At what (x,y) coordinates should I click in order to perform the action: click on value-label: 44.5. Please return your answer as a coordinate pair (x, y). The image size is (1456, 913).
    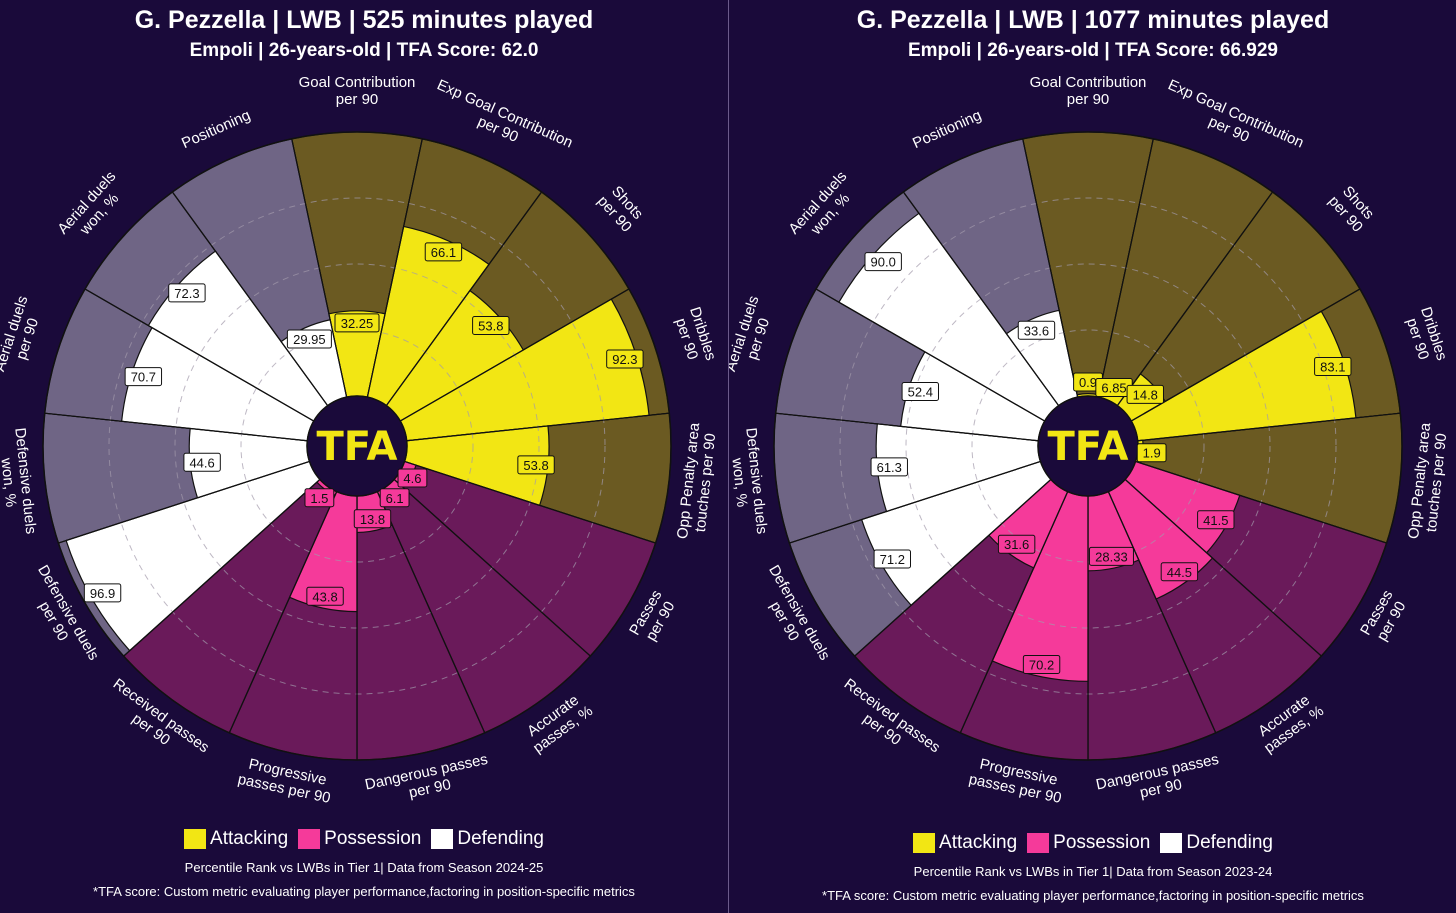
    Looking at the image, I should click on (1179, 572).